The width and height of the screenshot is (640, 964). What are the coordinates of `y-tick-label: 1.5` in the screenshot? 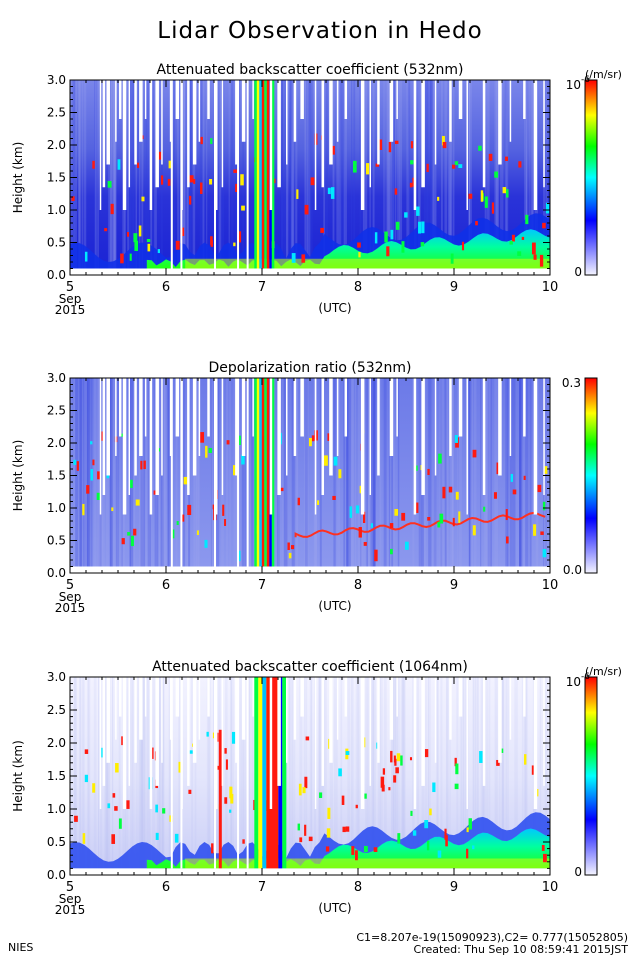 It's located at (56, 476).